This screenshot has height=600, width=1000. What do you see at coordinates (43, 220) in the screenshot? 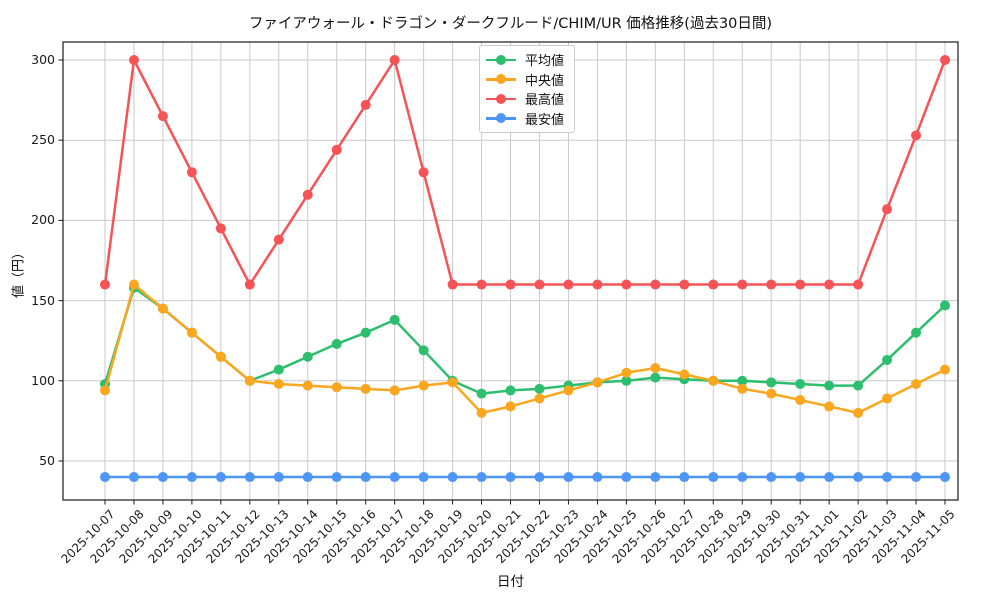
I see `y-tick-label: 200` at bounding box center [43, 220].